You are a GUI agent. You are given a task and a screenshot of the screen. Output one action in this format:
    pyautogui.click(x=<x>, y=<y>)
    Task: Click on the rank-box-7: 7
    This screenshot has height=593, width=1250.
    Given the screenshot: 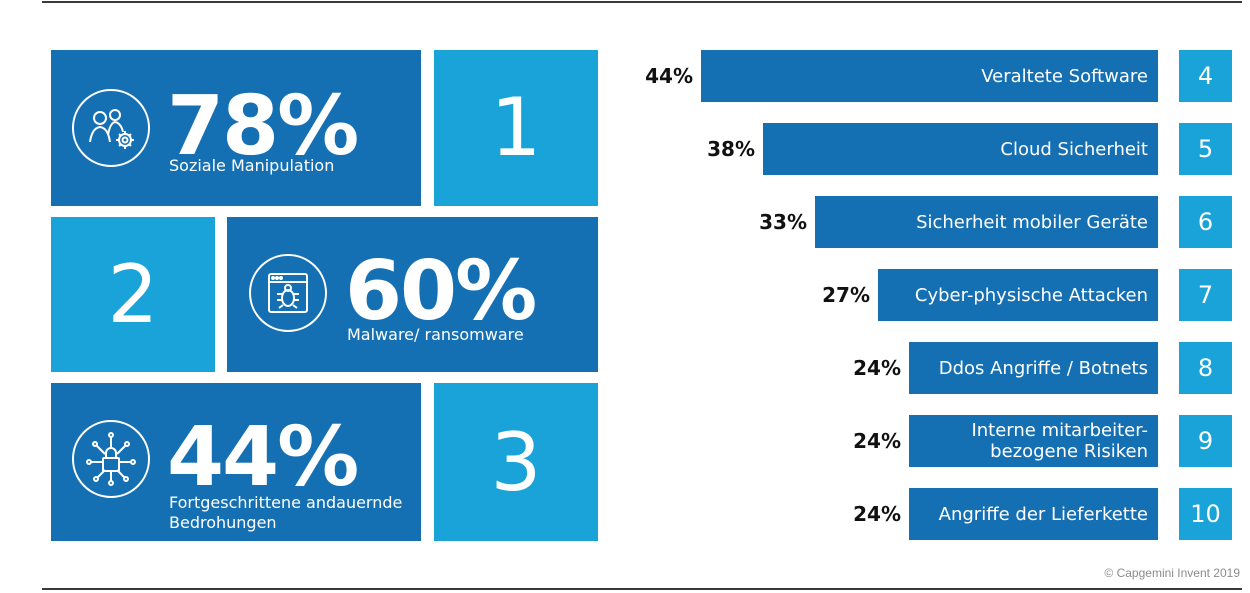 What is the action you would take?
    pyautogui.click(x=1205, y=295)
    